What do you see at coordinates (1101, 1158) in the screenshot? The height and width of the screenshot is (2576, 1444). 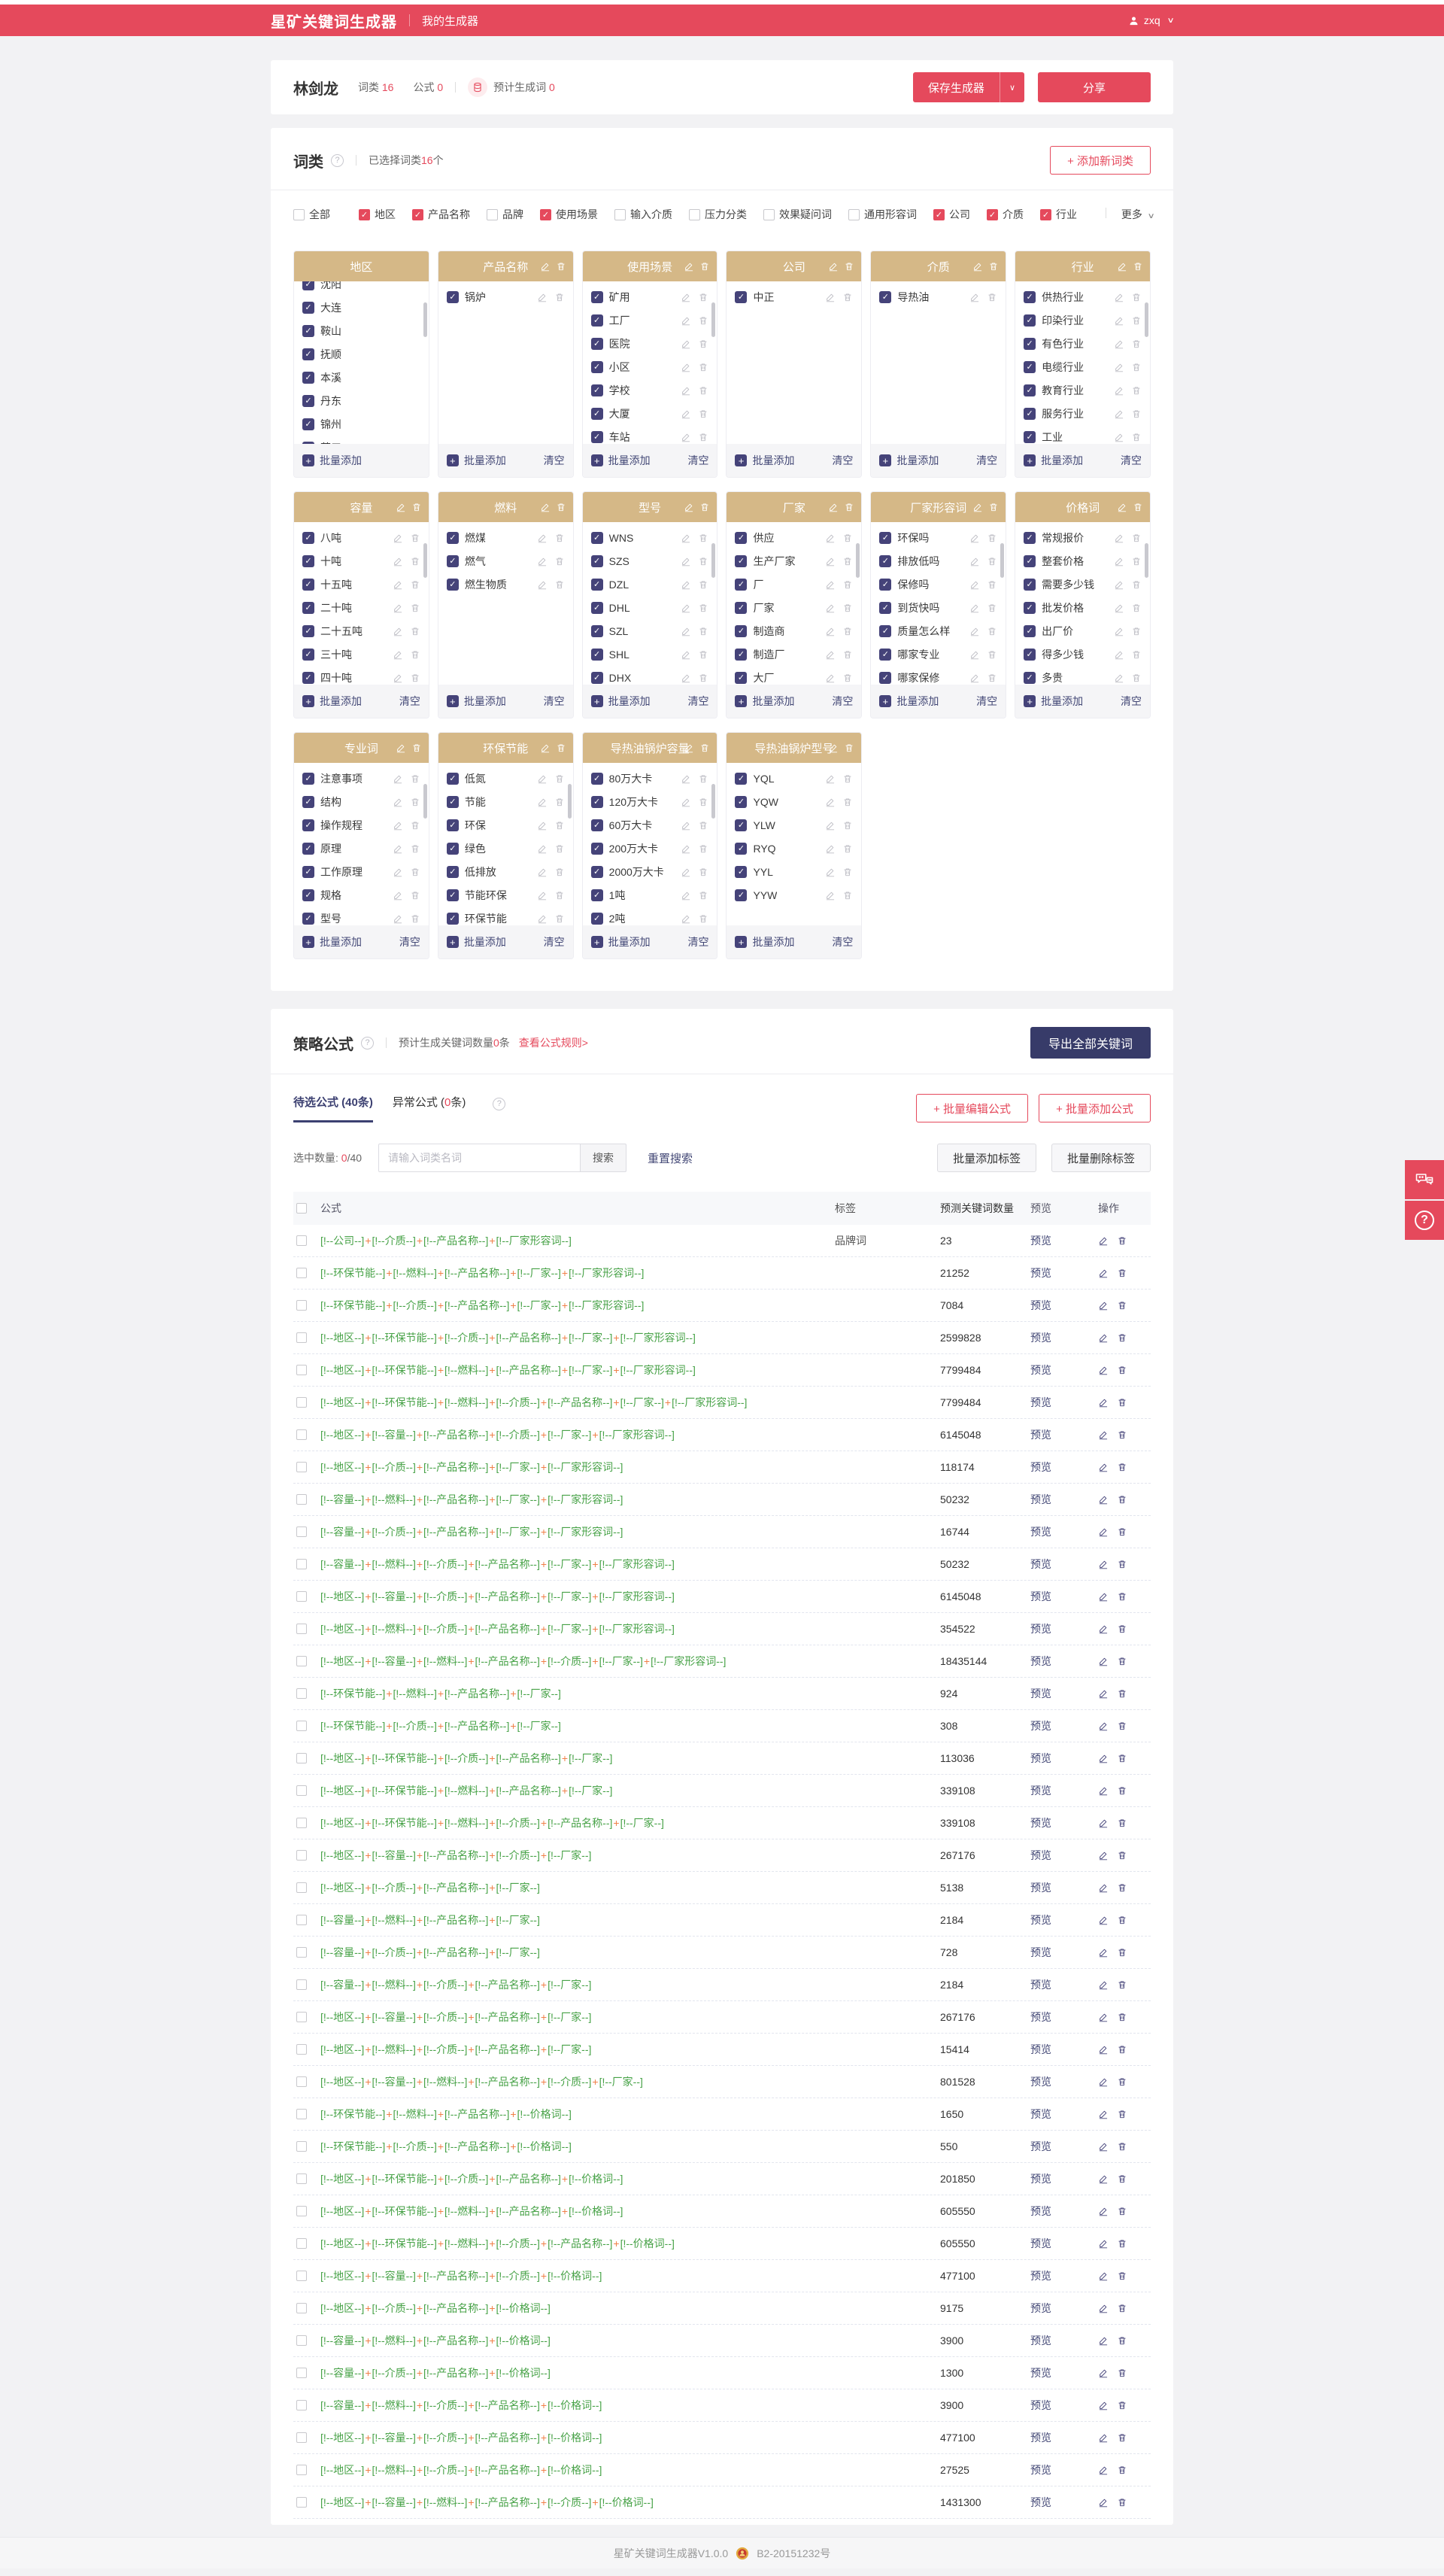 I see `batch-delete-tag-button: 批量删除标签` at bounding box center [1101, 1158].